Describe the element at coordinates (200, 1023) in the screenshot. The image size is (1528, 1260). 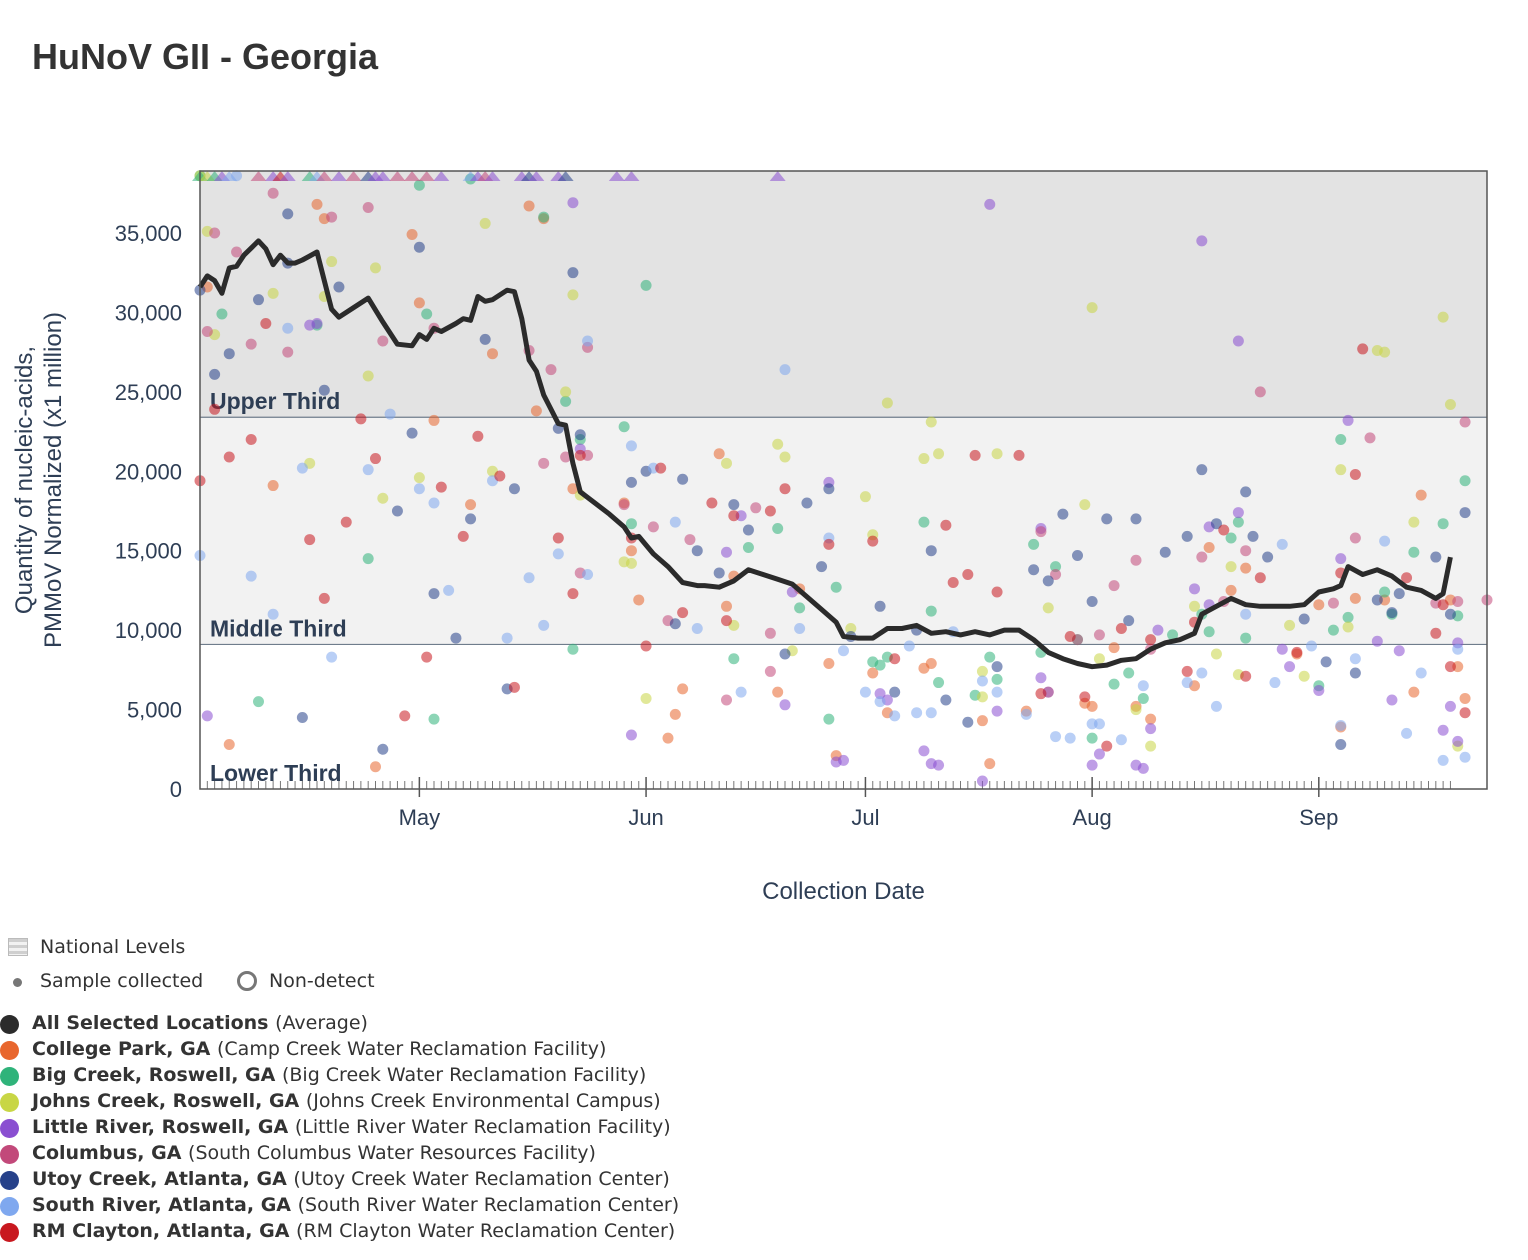
I see `legend-series-name: All Selected Locations (Average)` at that location.